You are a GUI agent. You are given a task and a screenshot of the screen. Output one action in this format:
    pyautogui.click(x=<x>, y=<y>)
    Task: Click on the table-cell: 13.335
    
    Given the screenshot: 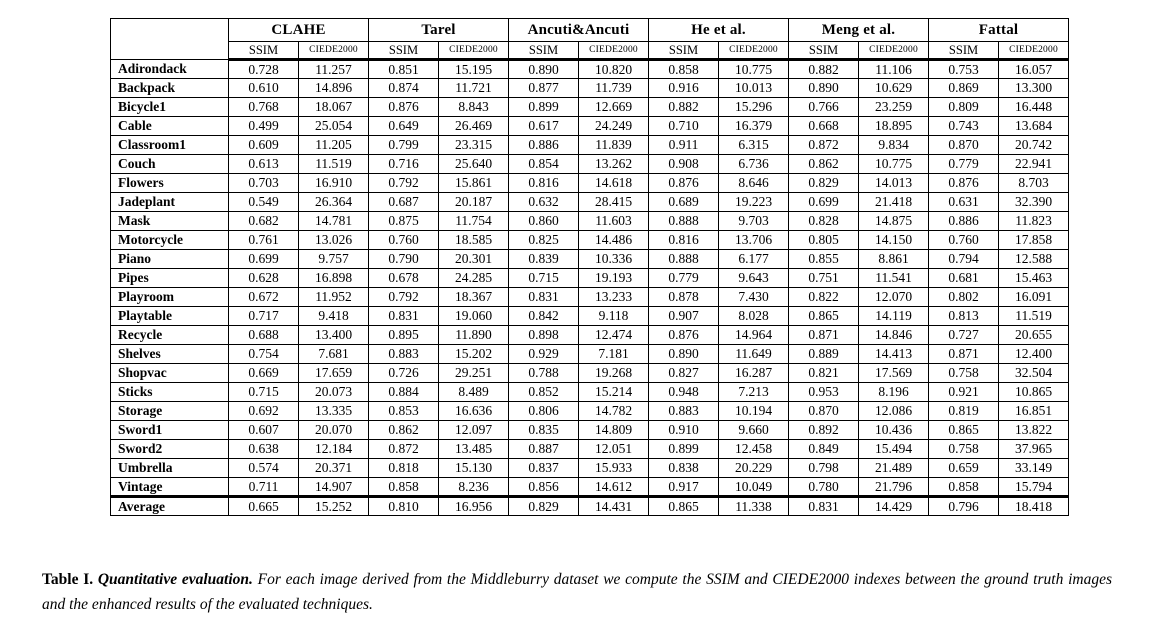 What is the action you would take?
    pyautogui.click(x=333, y=411)
    